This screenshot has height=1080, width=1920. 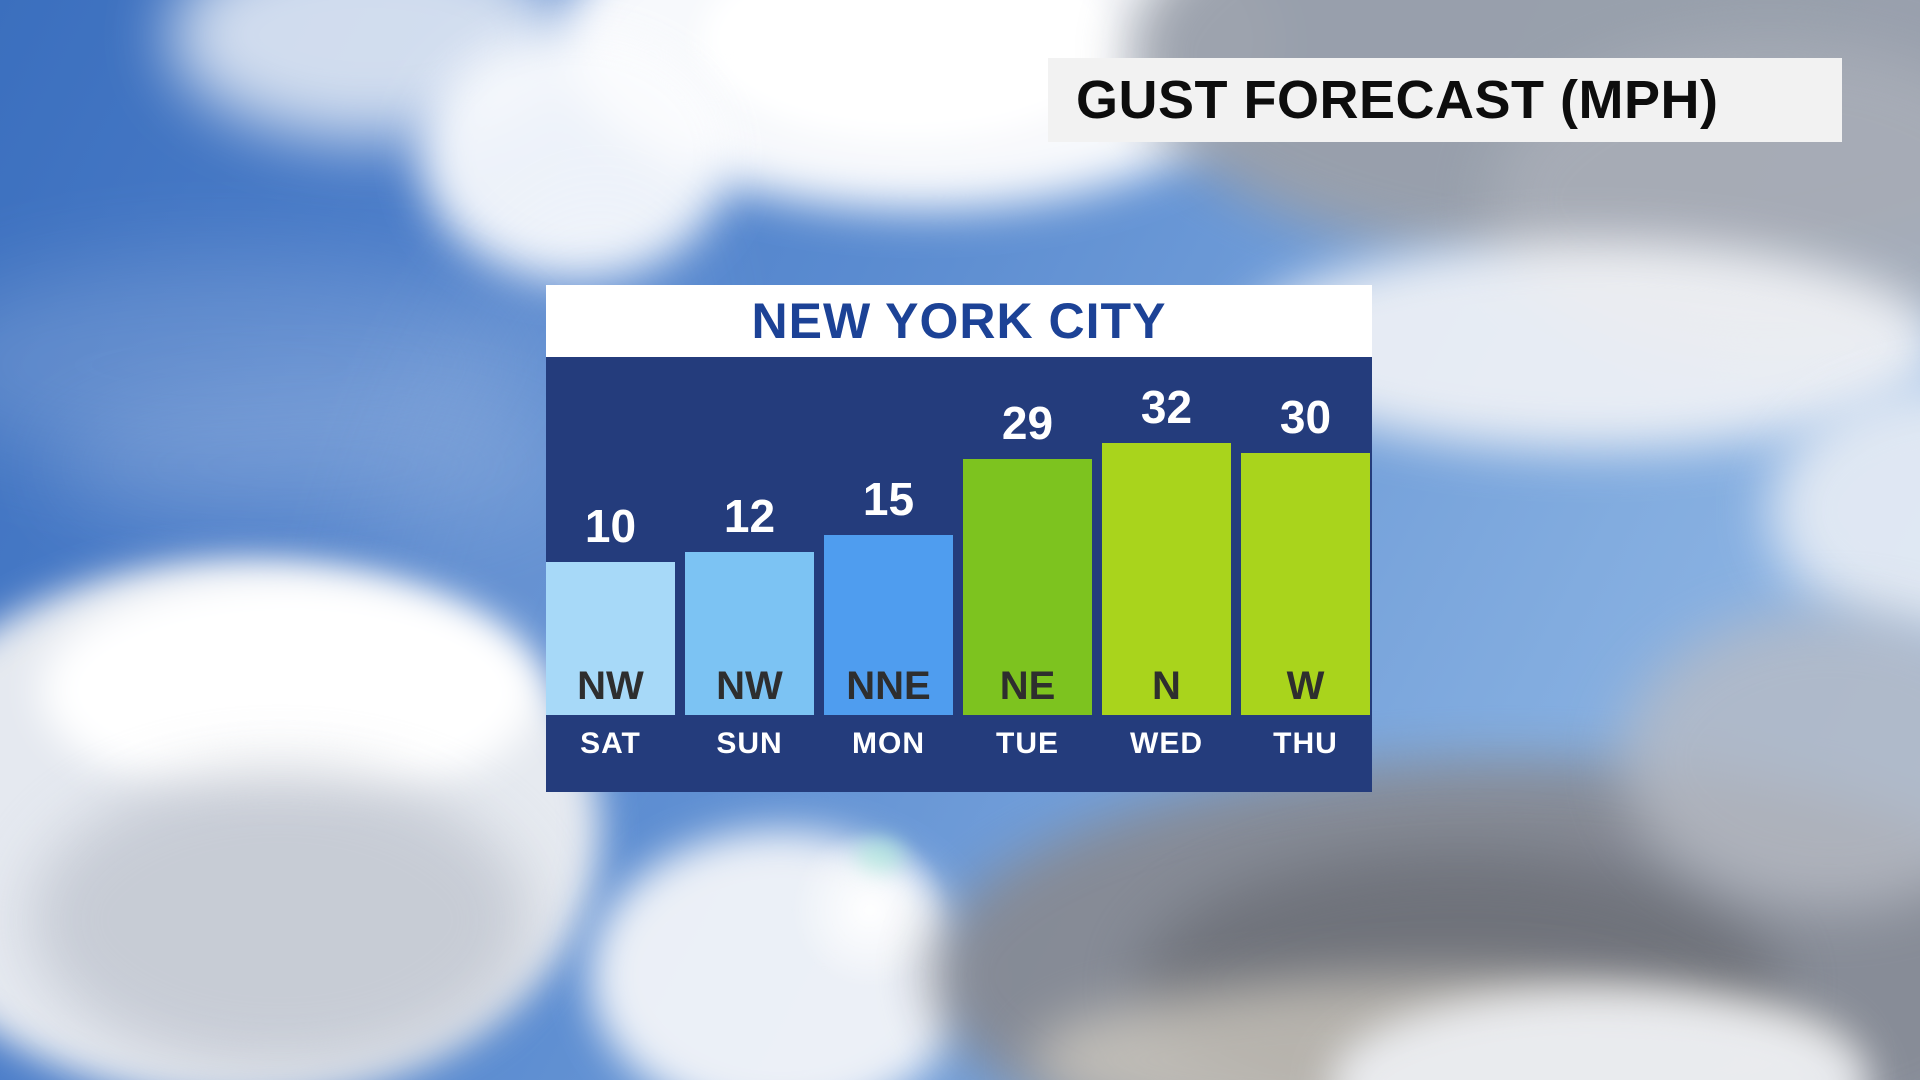 I want to click on bar-value-label: 29, so click(x=1027, y=423).